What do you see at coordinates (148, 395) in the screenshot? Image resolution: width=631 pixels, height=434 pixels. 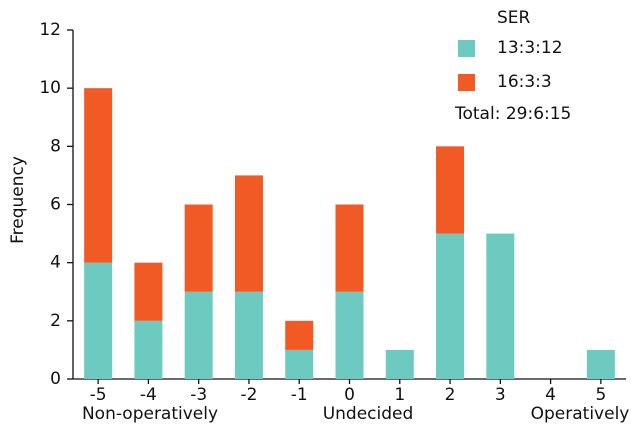 I see `x-tick-label: -4` at bounding box center [148, 395].